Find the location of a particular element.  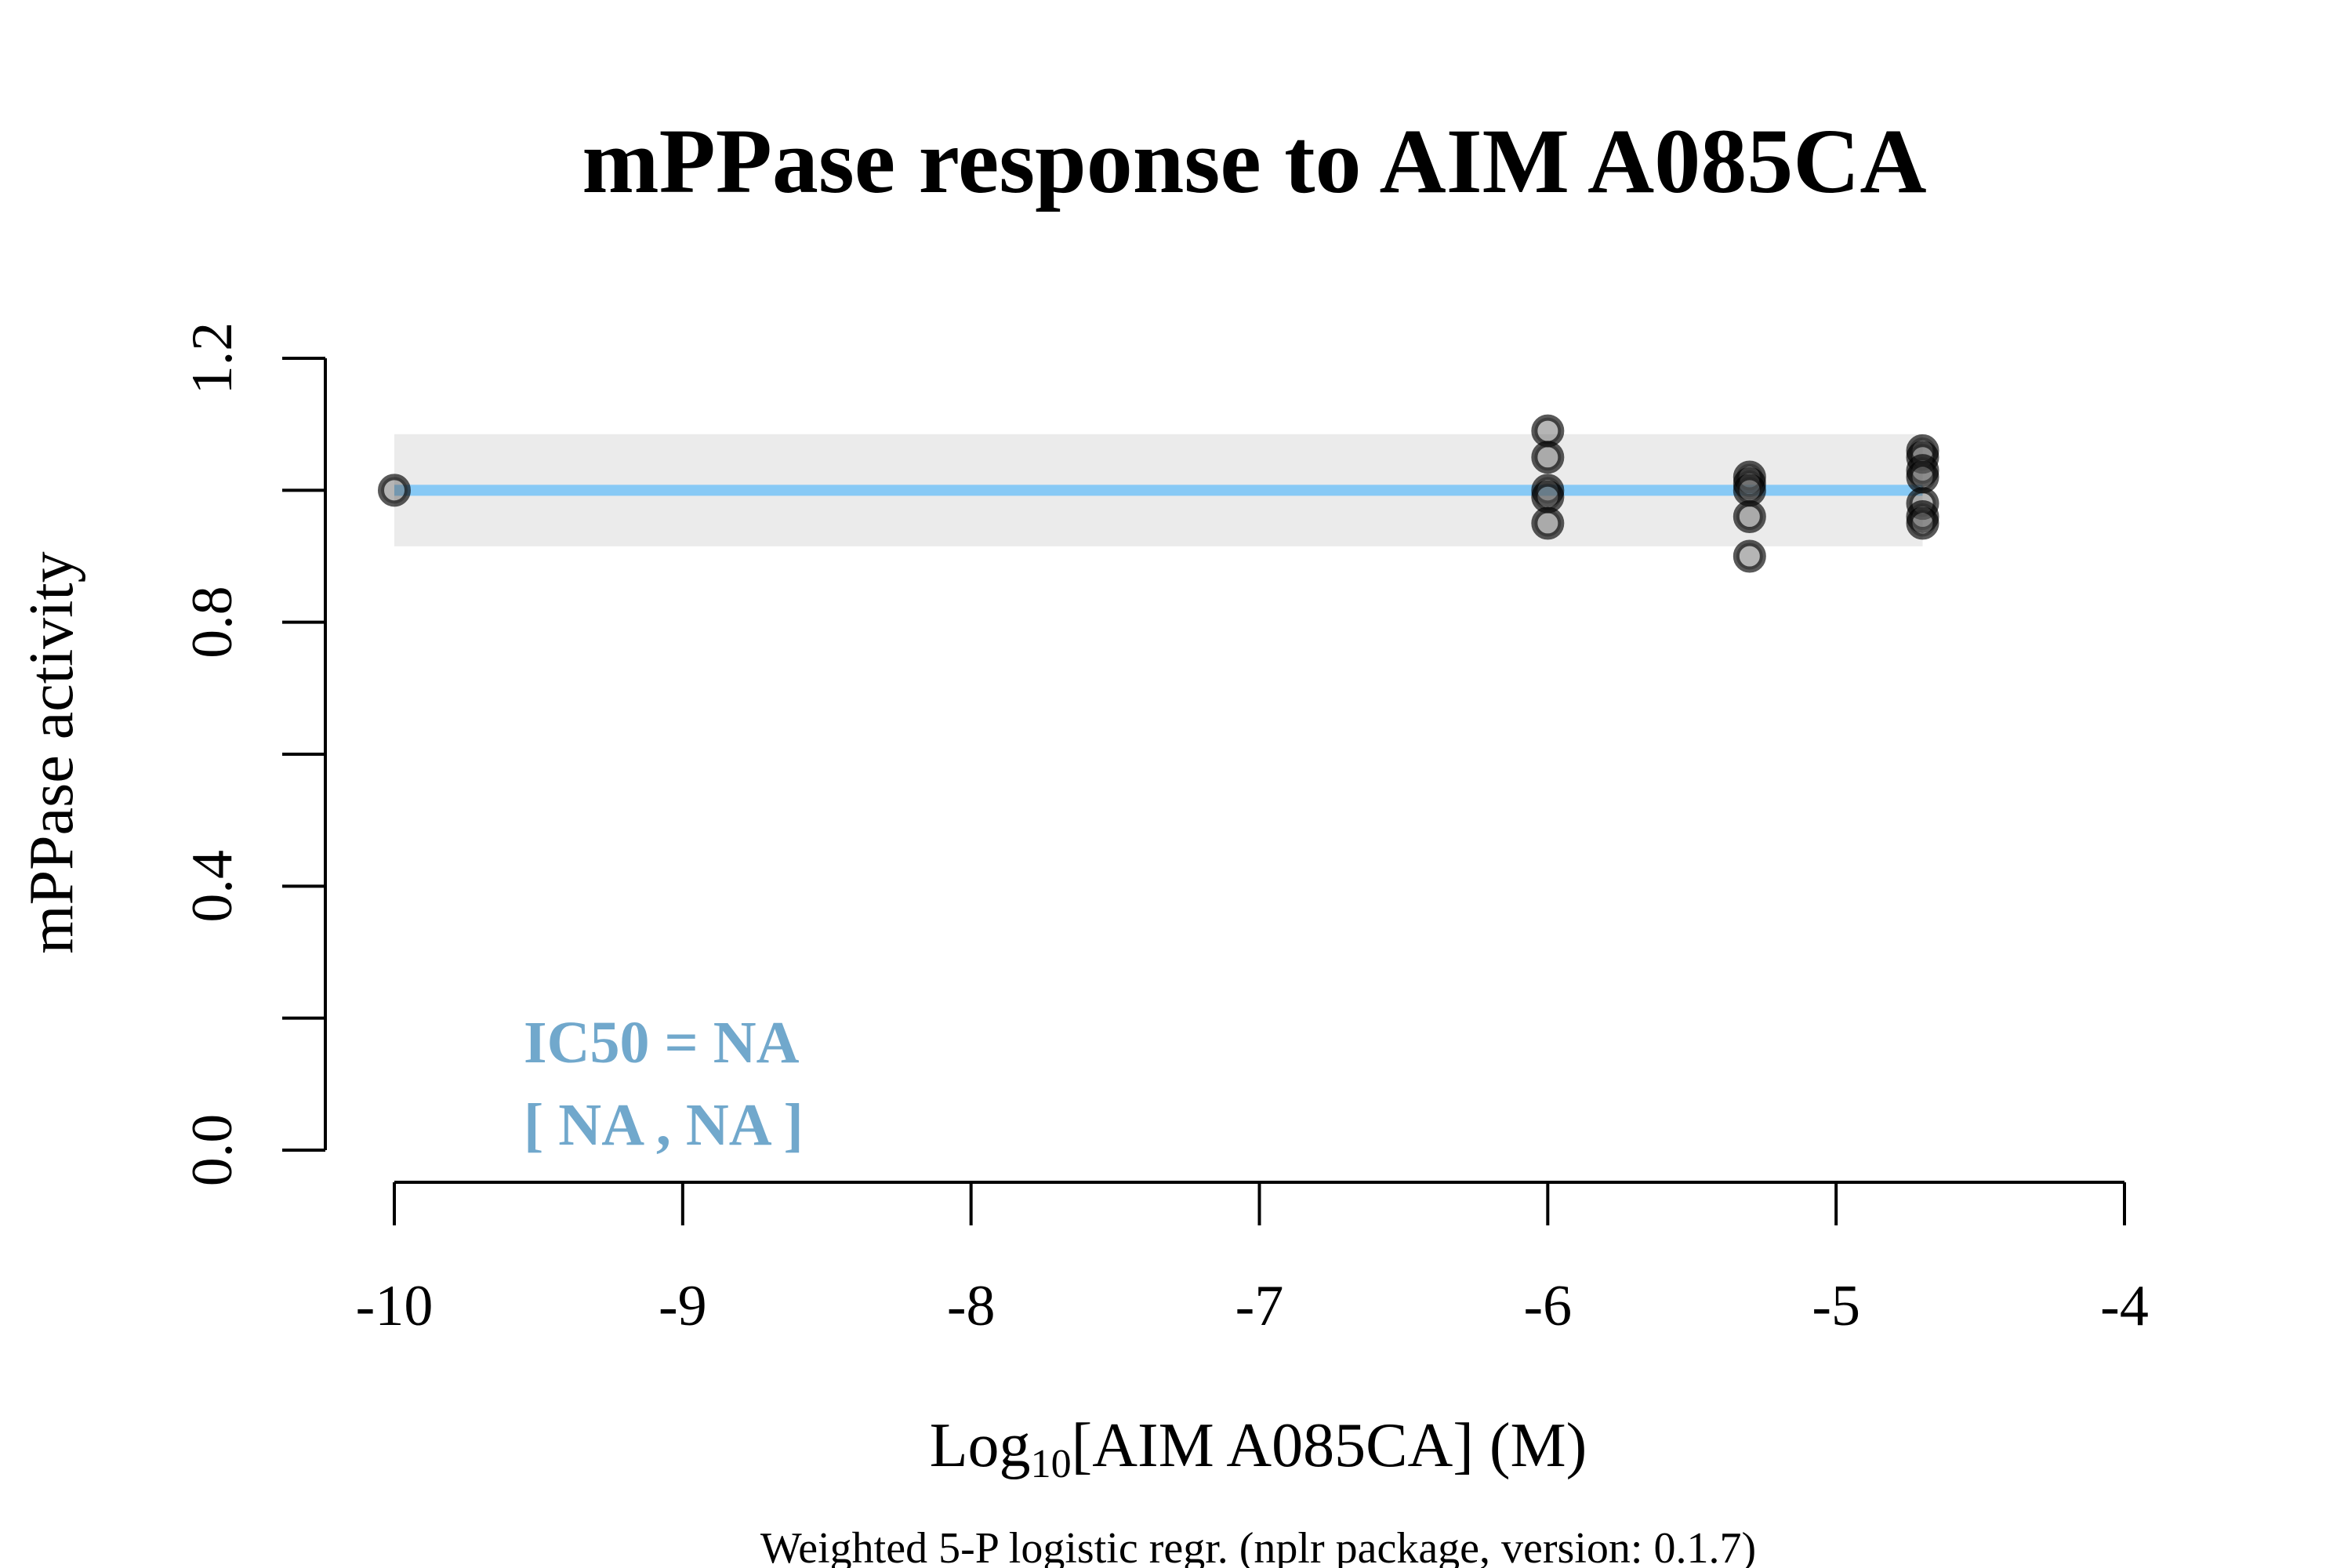

points-layer is located at coordinates (1158, 493).